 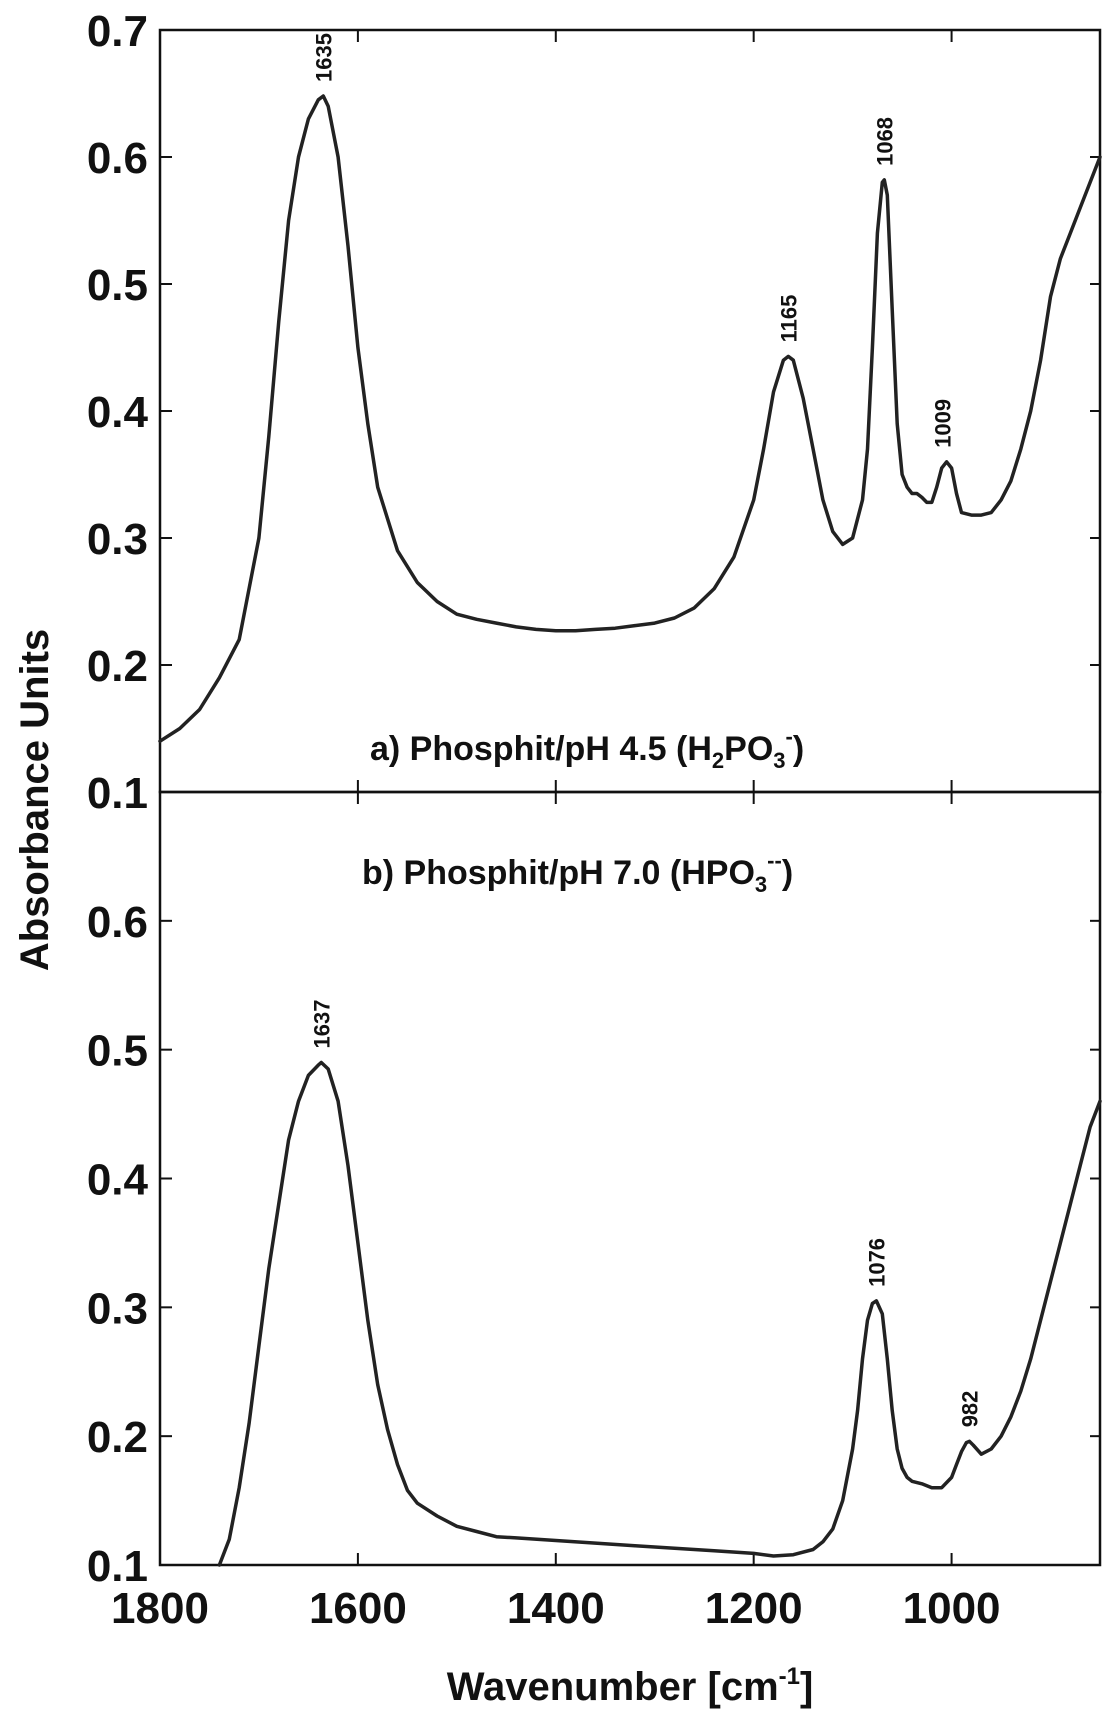 I want to click on y-axis-title: Absorbance Units, so click(x=35, y=800).